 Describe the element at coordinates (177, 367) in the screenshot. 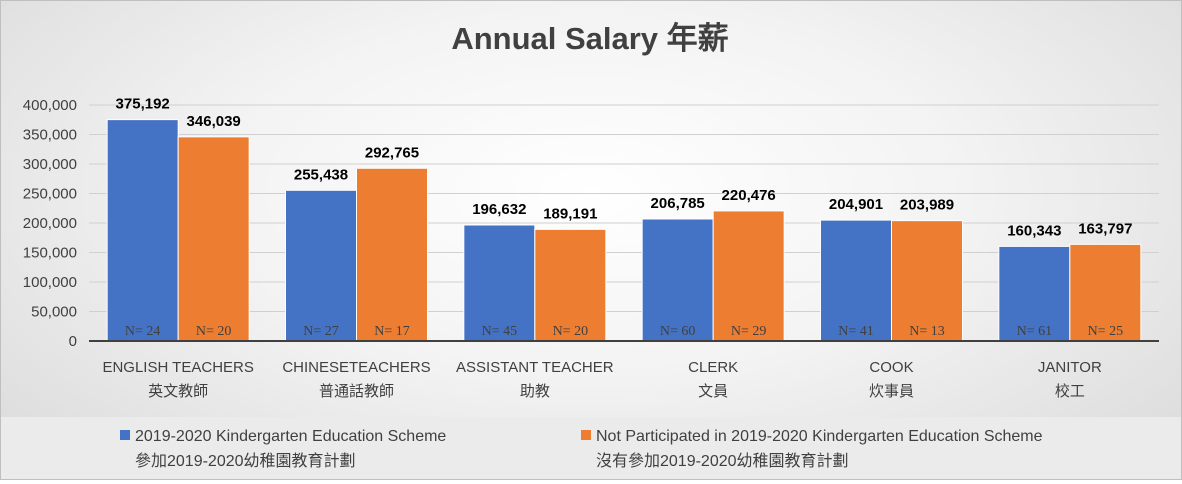

I see `x-category-label: ENGLISH TEACHERS` at that location.